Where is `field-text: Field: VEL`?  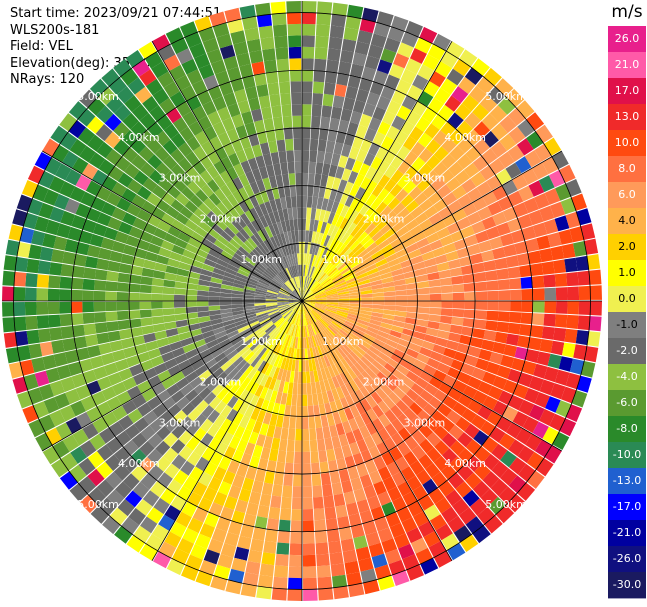
field-text: Field: VEL is located at coordinates (41, 46).